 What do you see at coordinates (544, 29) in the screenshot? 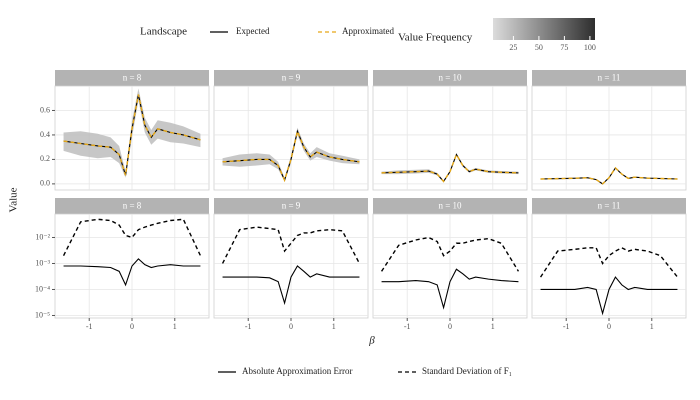
I see `colorbar` at bounding box center [544, 29].